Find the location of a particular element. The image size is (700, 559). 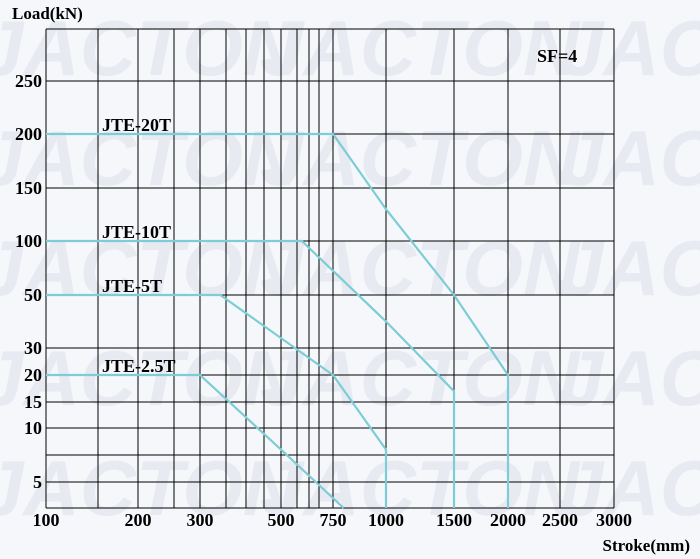

y-tick-label: 250 is located at coordinates (28, 81).